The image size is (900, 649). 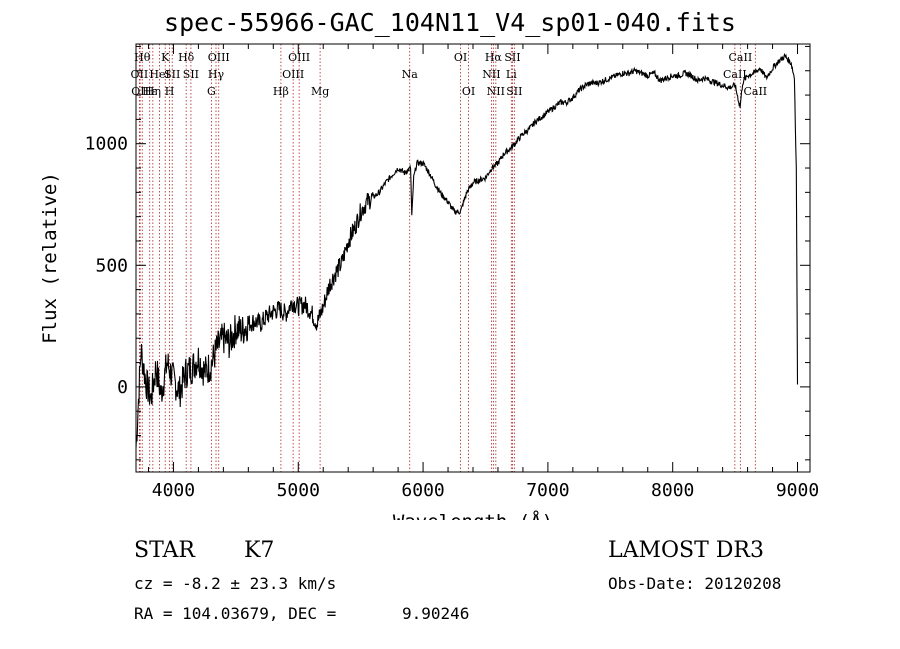 What do you see at coordinates (142, 57) in the screenshot?
I see `line-label: Hθ` at bounding box center [142, 57].